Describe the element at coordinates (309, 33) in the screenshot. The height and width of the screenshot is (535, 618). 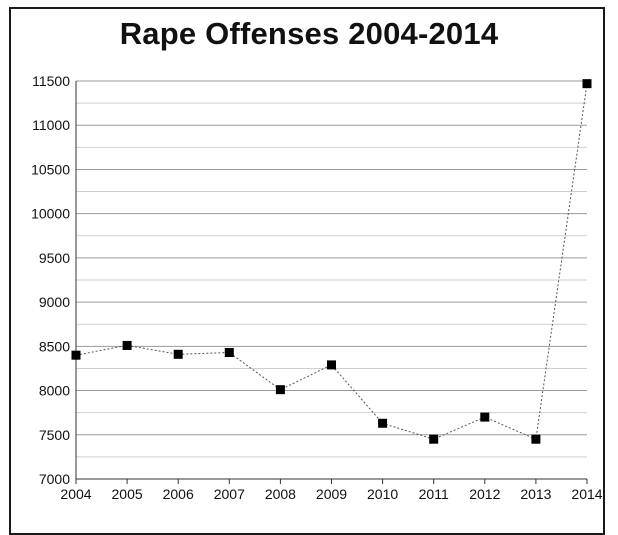
I see `chart-title: Rape Offenses 2004-2014` at that location.